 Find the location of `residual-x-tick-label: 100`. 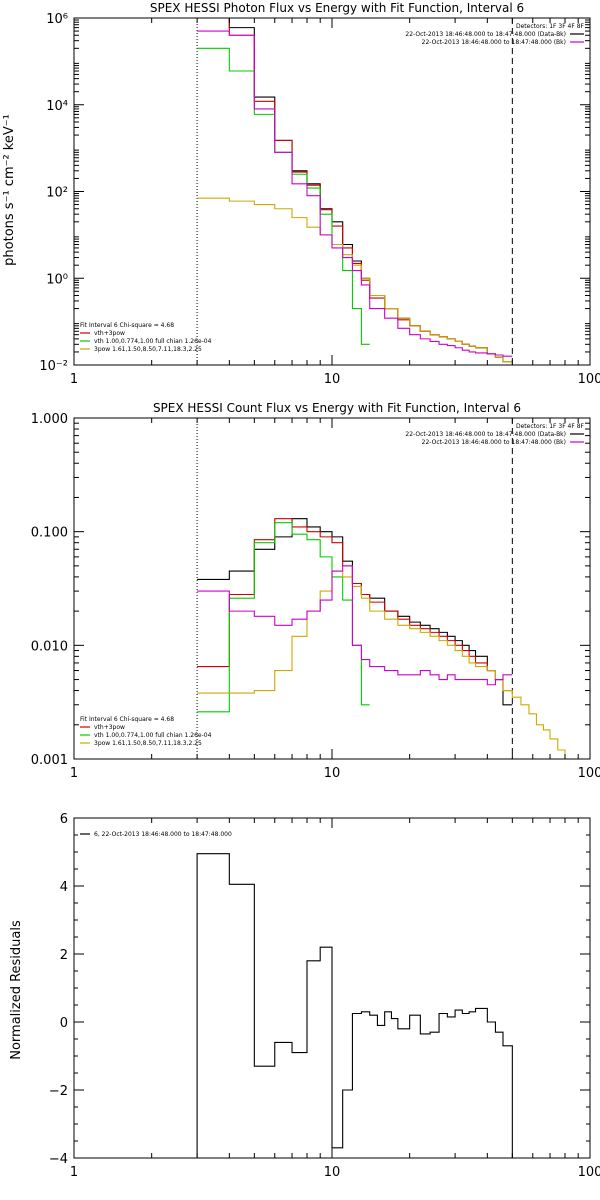

residual-x-tick-label: 100 is located at coordinates (589, 1172).